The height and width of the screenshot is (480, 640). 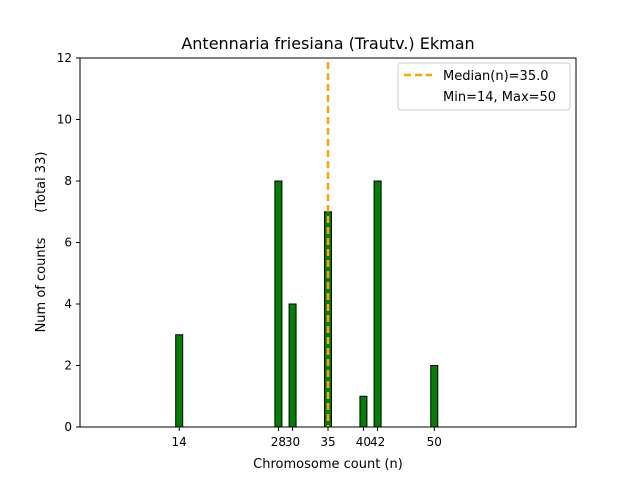 I want to click on y-tick-label: 4, so click(x=68, y=304).